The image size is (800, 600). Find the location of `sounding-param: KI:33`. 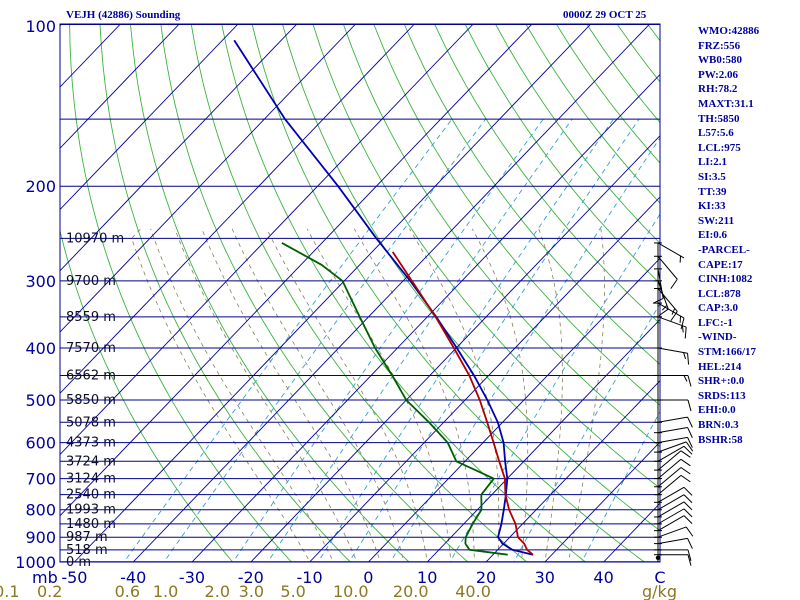

sounding-param: KI:33 is located at coordinates (712, 206).